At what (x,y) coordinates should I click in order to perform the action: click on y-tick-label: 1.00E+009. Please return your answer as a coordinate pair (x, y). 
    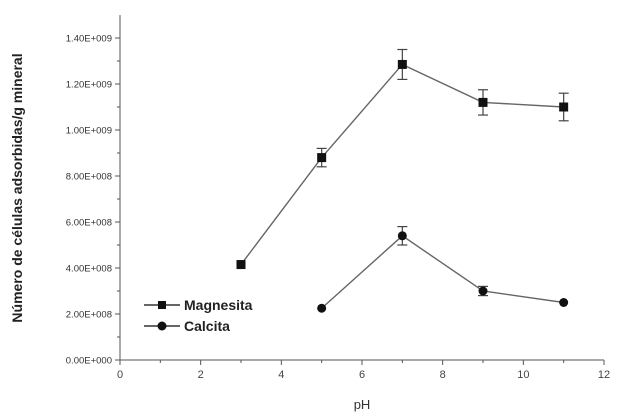
    Looking at the image, I should click on (89, 131).